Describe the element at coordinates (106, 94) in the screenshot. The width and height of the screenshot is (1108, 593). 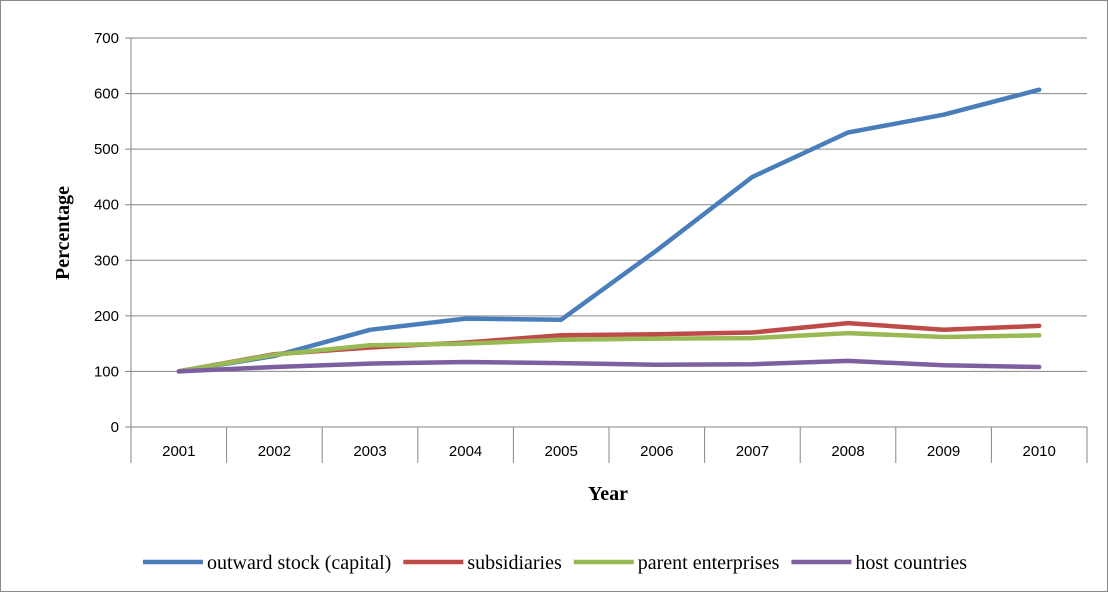
I see `y-tick-label-600: 600` at that location.